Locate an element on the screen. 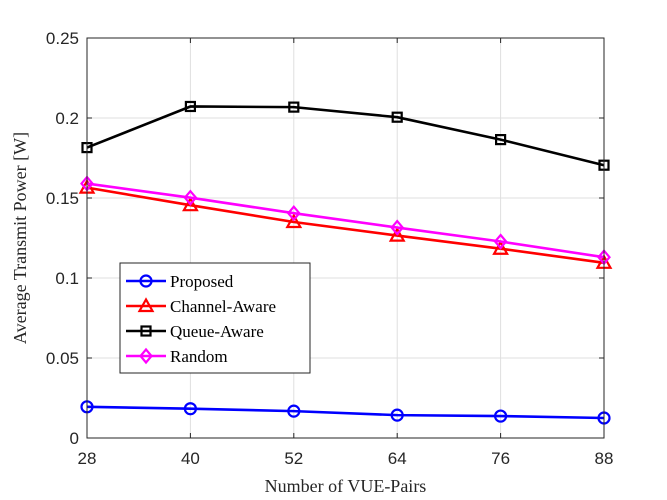 The height and width of the screenshot is (500, 667). legend-entry: Channel-Aware is located at coordinates (201, 306).